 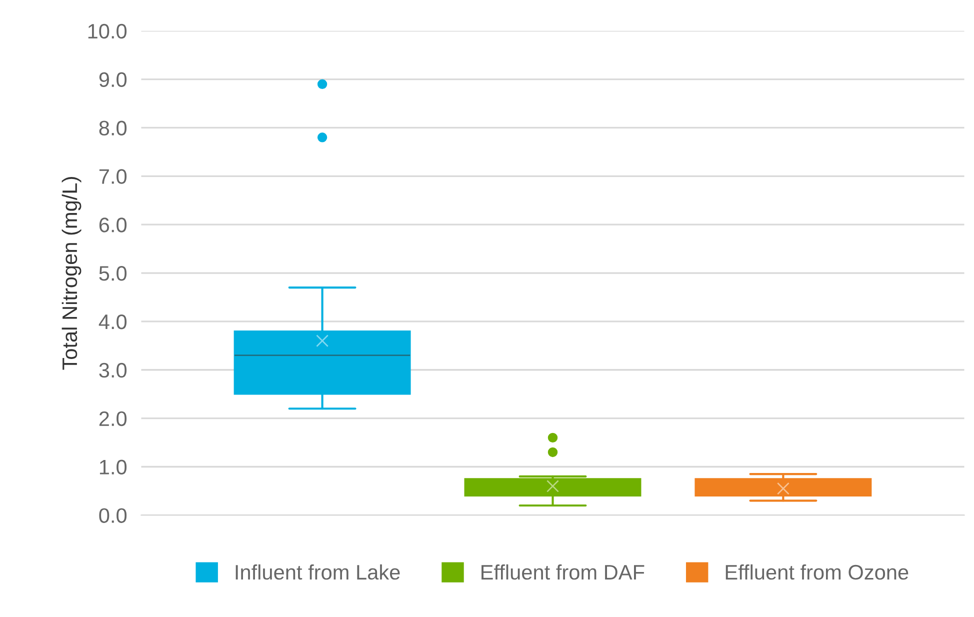 What do you see at coordinates (113, 370) in the screenshot?
I see `y-tick-label: 3.0` at bounding box center [113, 370].